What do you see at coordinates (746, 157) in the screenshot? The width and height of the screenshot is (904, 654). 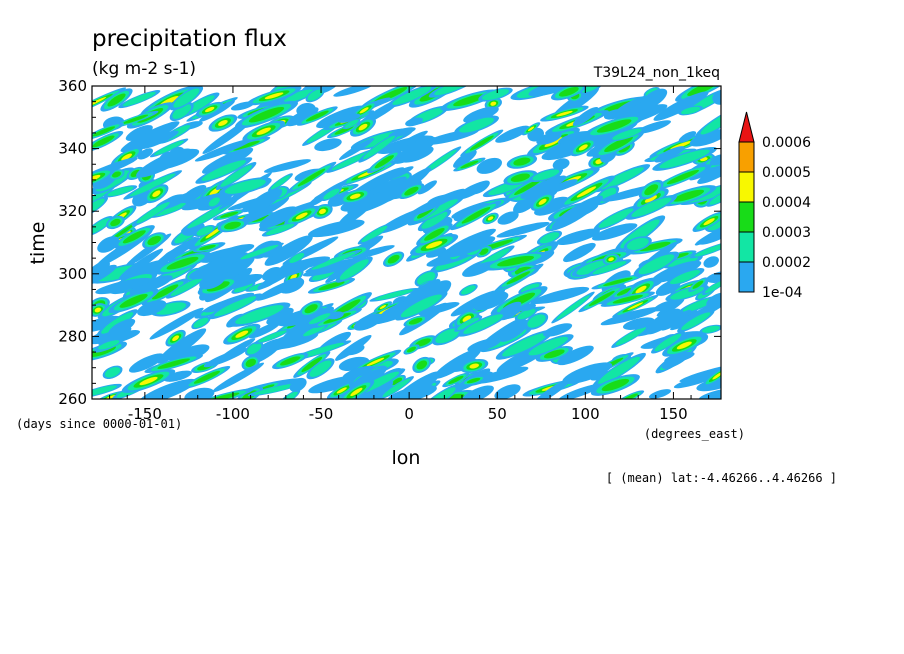 I see `colorbar-box` at bounding box center [746, 157].